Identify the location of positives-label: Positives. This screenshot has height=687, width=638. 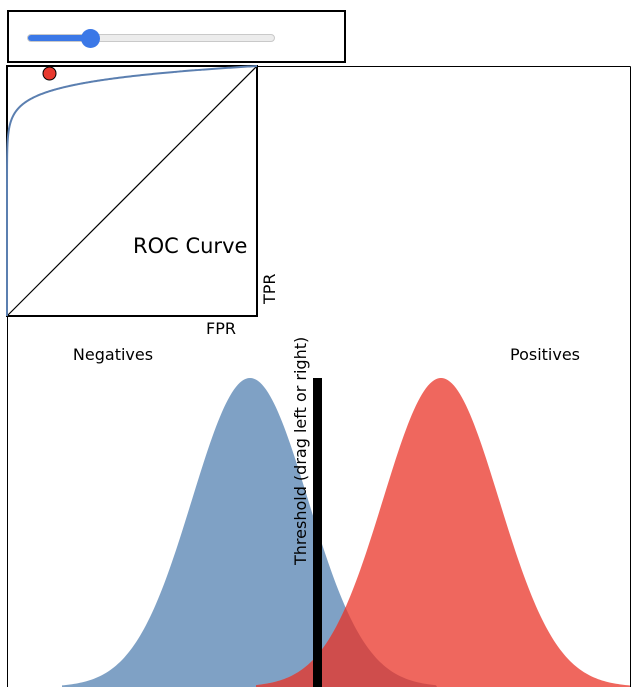
(545, 354).